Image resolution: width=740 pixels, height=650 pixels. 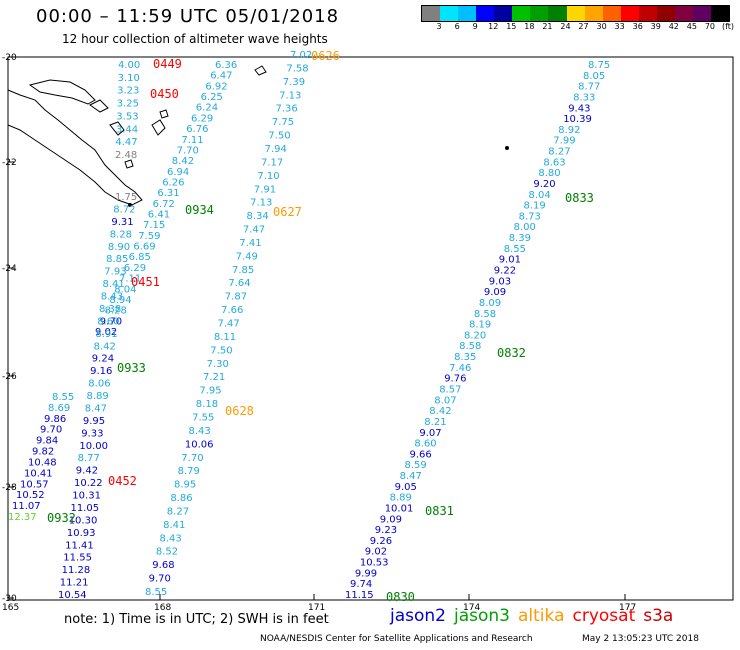 I want to click on wave-height-value: 8.80, so click(x=549, y=173).